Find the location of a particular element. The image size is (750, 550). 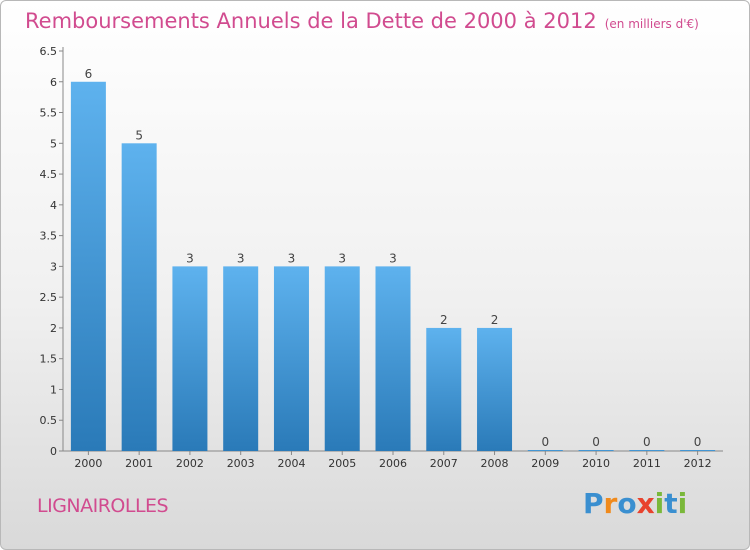

logo-letter: x is located at coordinates (645, 503).